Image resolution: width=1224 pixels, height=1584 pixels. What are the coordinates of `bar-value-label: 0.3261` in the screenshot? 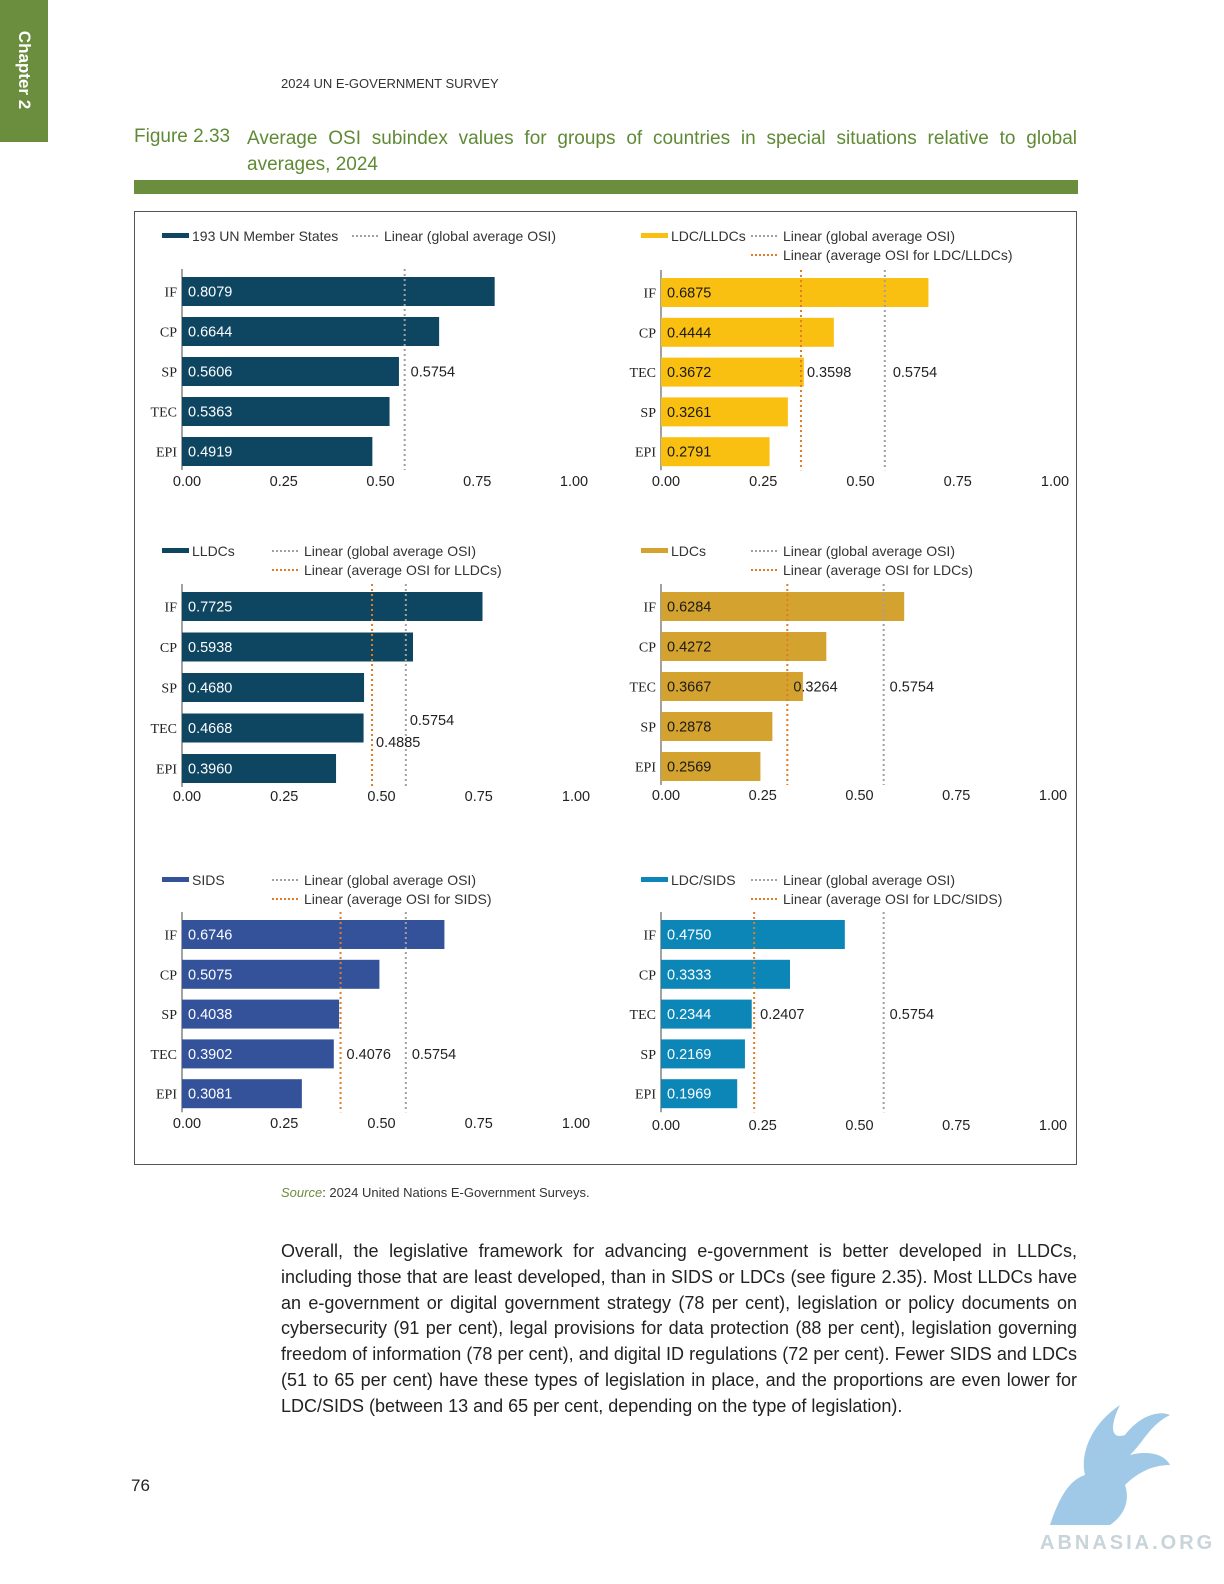 It's located at (689, 413).